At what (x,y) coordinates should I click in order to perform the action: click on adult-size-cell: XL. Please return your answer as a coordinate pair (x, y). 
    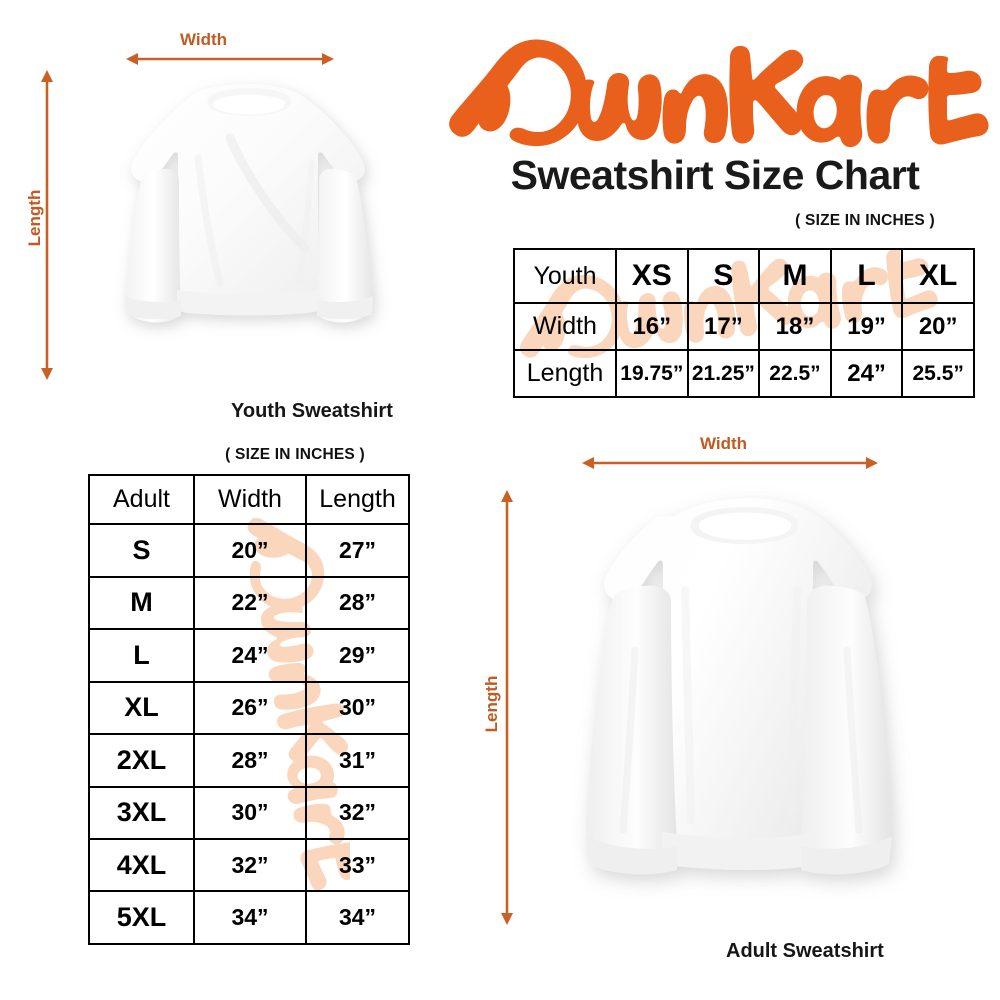
    Looking at the image, I should click on (141, 708).